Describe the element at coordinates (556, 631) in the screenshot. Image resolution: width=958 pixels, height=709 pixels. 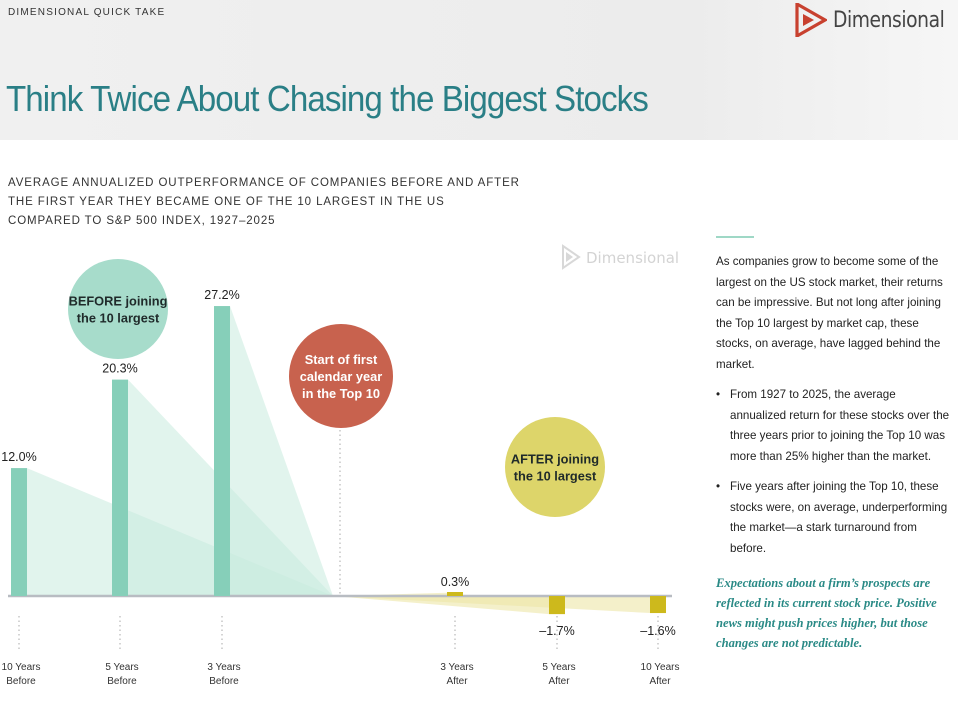
I see `data-label-4: –1.7%` at that location.